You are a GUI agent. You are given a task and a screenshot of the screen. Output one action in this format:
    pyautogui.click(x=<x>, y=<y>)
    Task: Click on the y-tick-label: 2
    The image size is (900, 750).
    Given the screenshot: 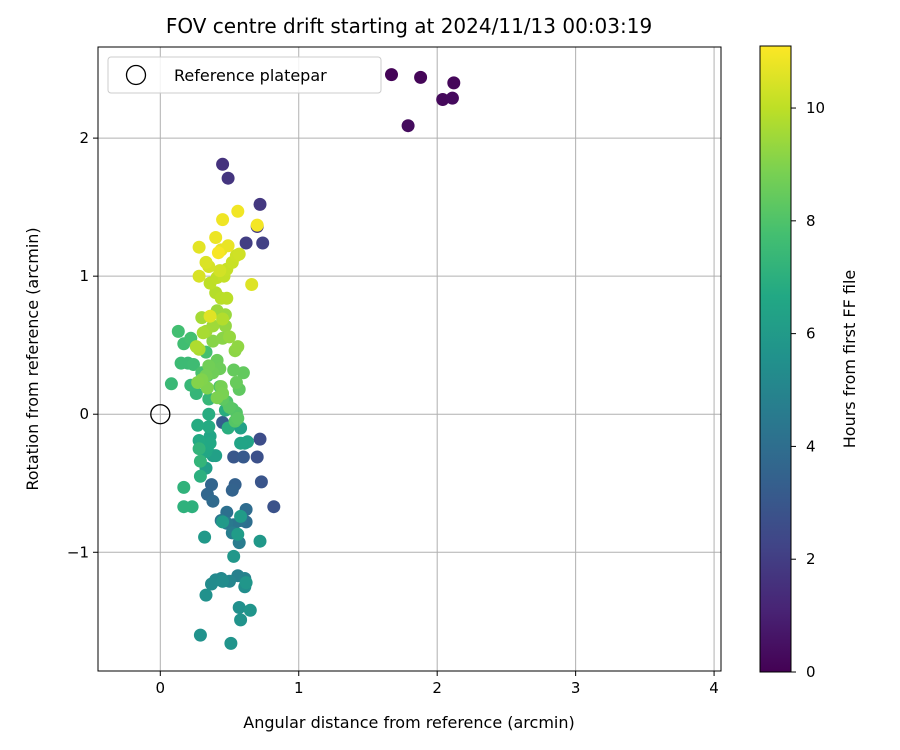 What is the action you would take?
    pyautogui.click(x=84, y=138)
    